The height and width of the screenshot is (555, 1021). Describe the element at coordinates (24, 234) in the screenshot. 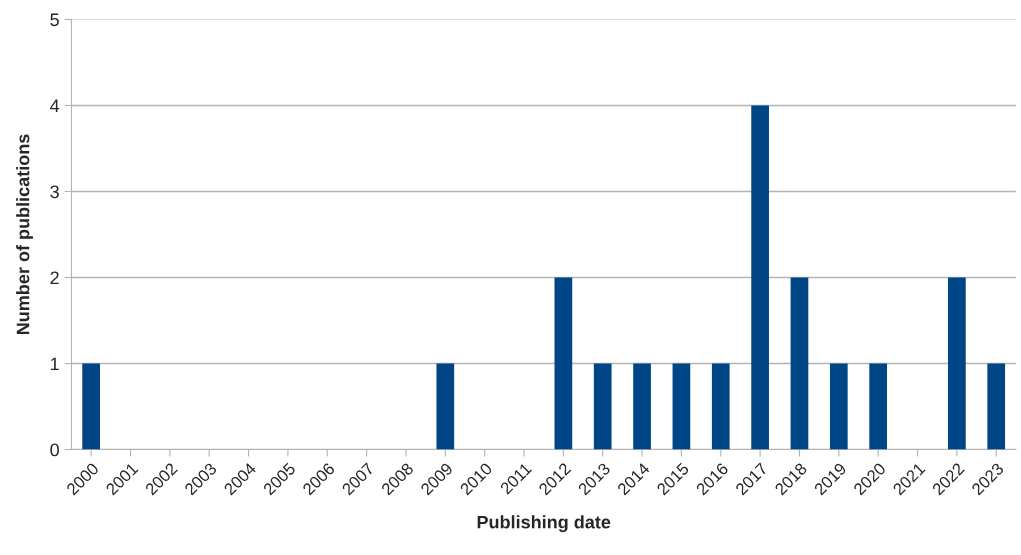

I see `y-axis-title: Number of publications` at that location.